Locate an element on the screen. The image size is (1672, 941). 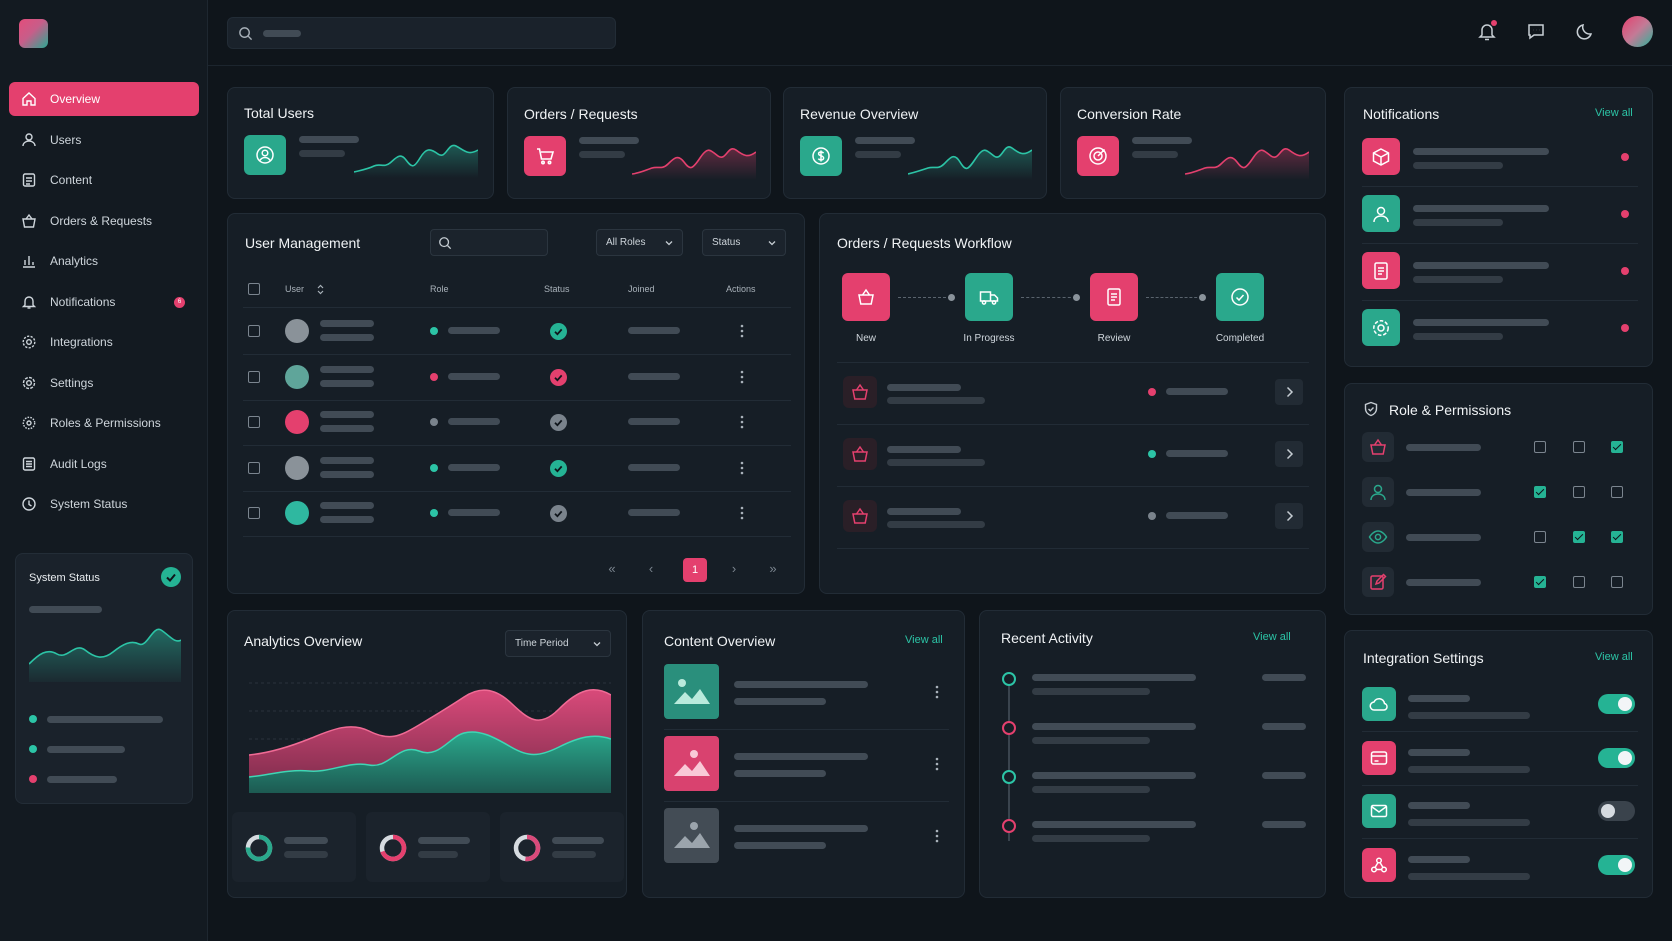
content-sub-placeholder is located at coordinates (780, 845).